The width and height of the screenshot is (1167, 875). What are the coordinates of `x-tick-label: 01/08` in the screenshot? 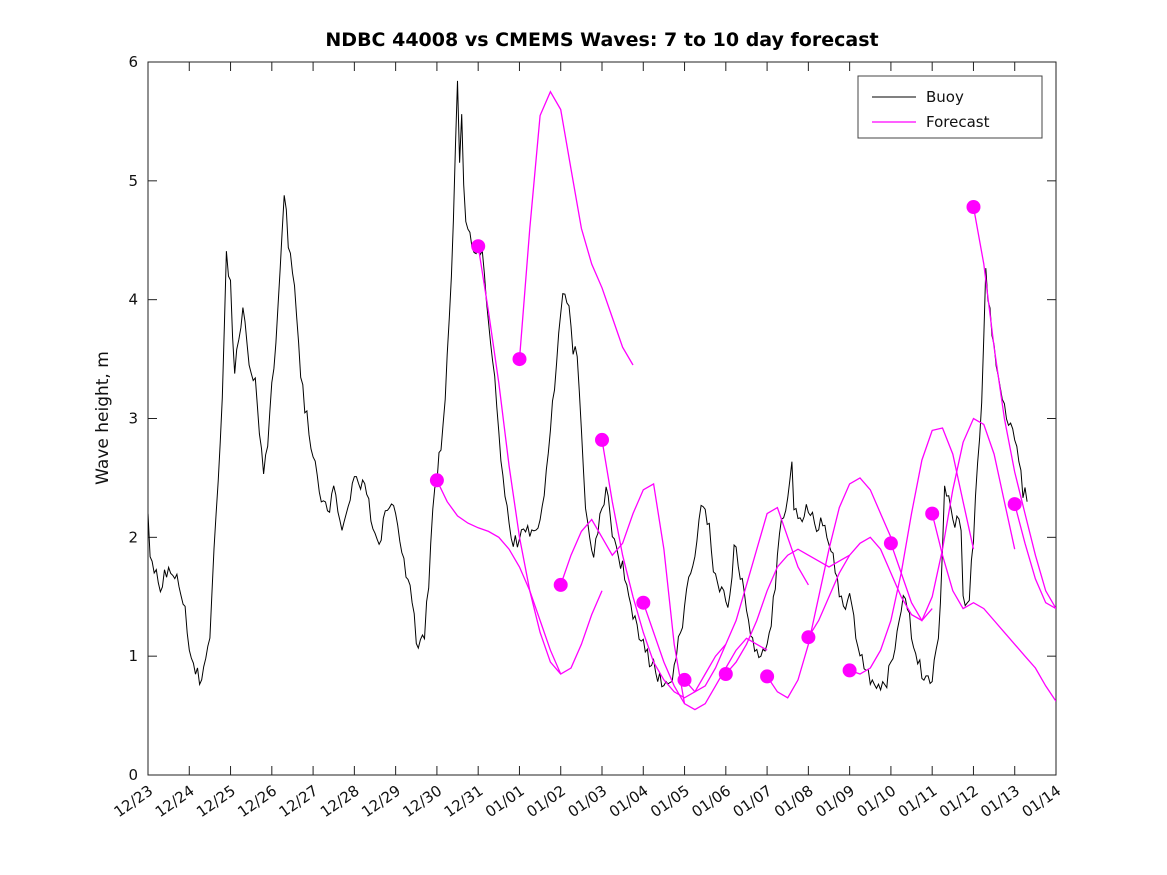 It's located at (794, 802).